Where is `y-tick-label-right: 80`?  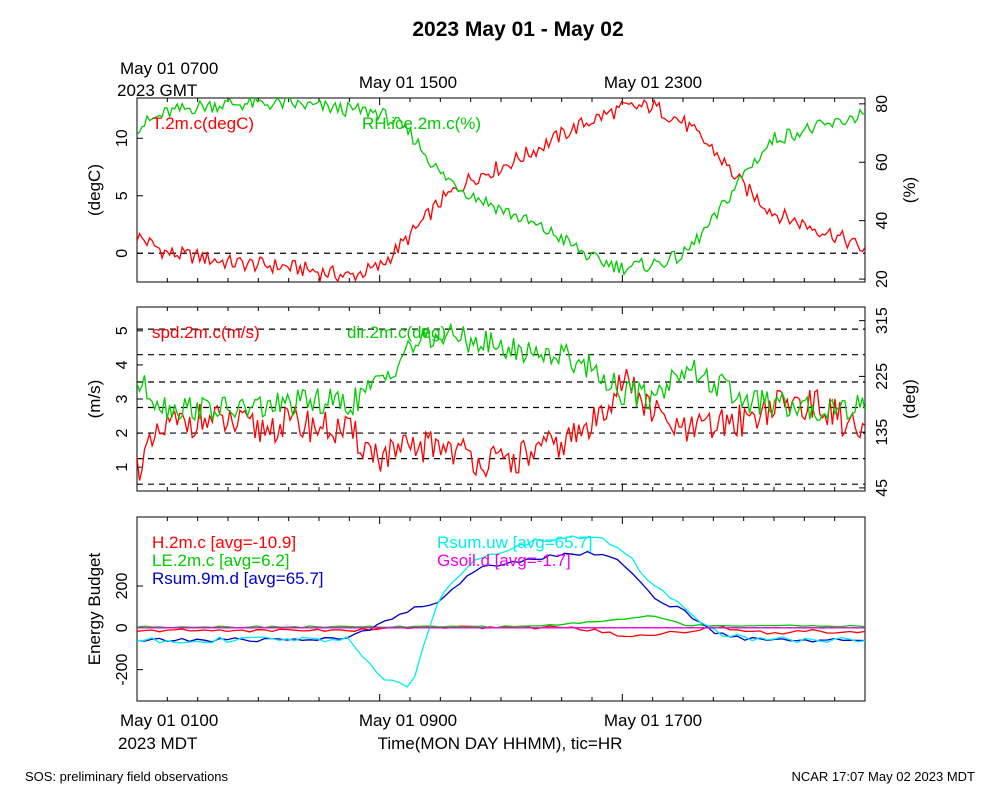
y-tick-label-right: 80 is located at coordinates (882, 104).